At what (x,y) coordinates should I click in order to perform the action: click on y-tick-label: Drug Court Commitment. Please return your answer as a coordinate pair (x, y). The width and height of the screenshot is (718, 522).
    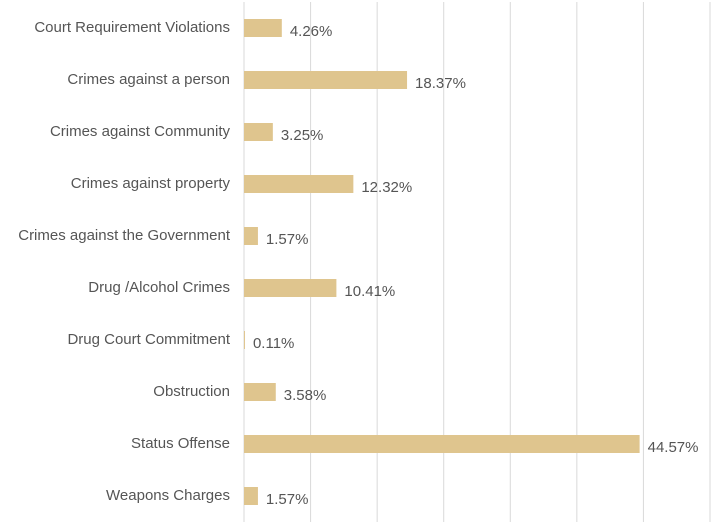
    Looking at the image, I should click on (148, 339).